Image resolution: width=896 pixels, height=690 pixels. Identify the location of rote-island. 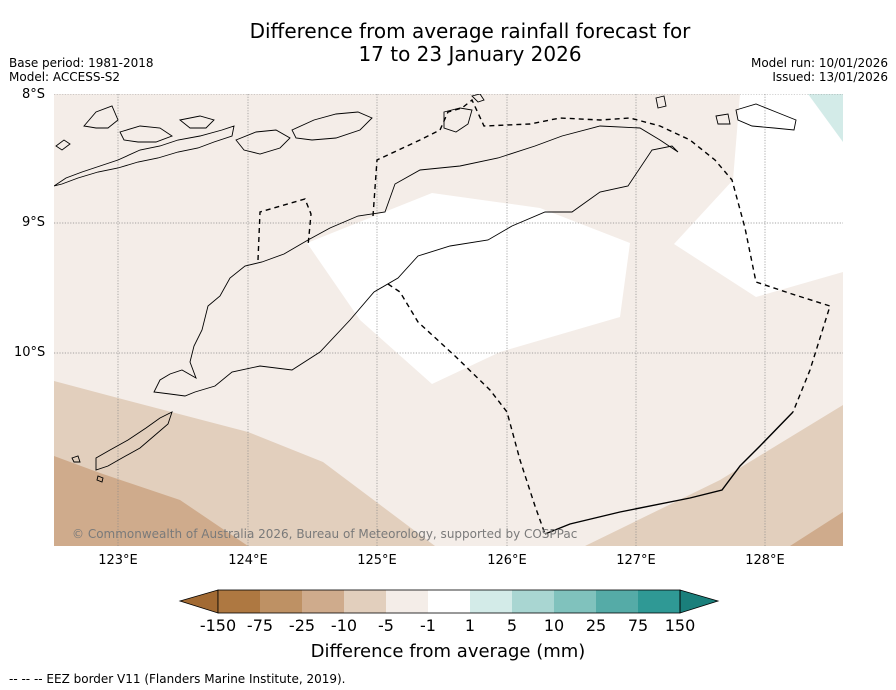
(134, 441).